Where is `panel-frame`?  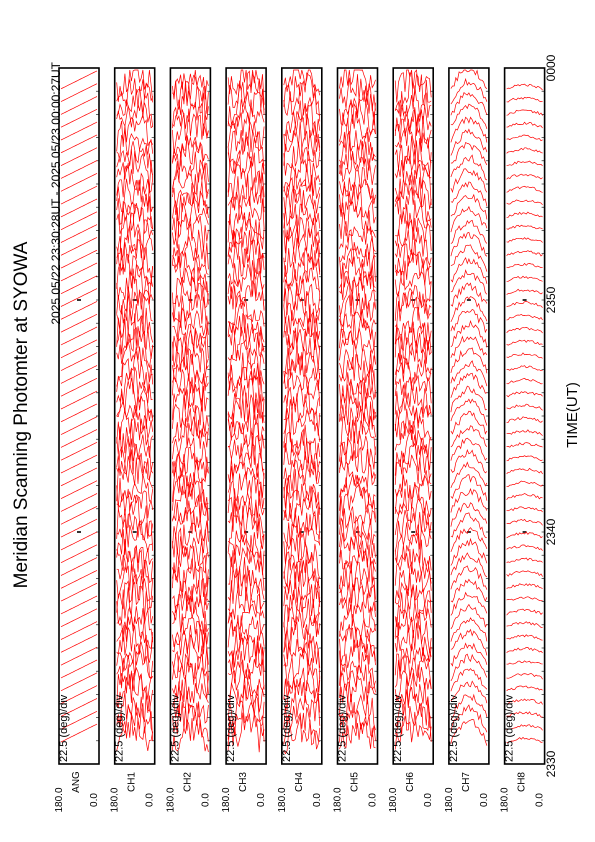 panel-frame is located at coordinates (524, 416).